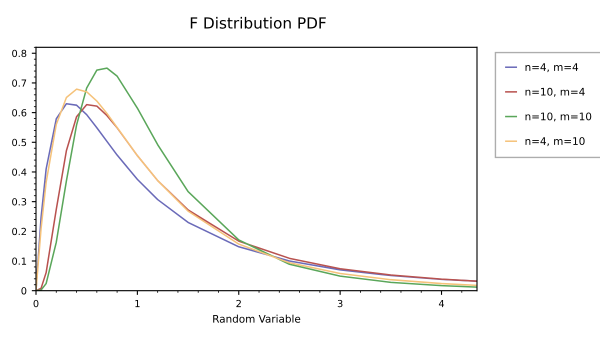 This screenshot has width=600, height=338. I want to click on y-tick-label: 0.3, so click(19, 202).